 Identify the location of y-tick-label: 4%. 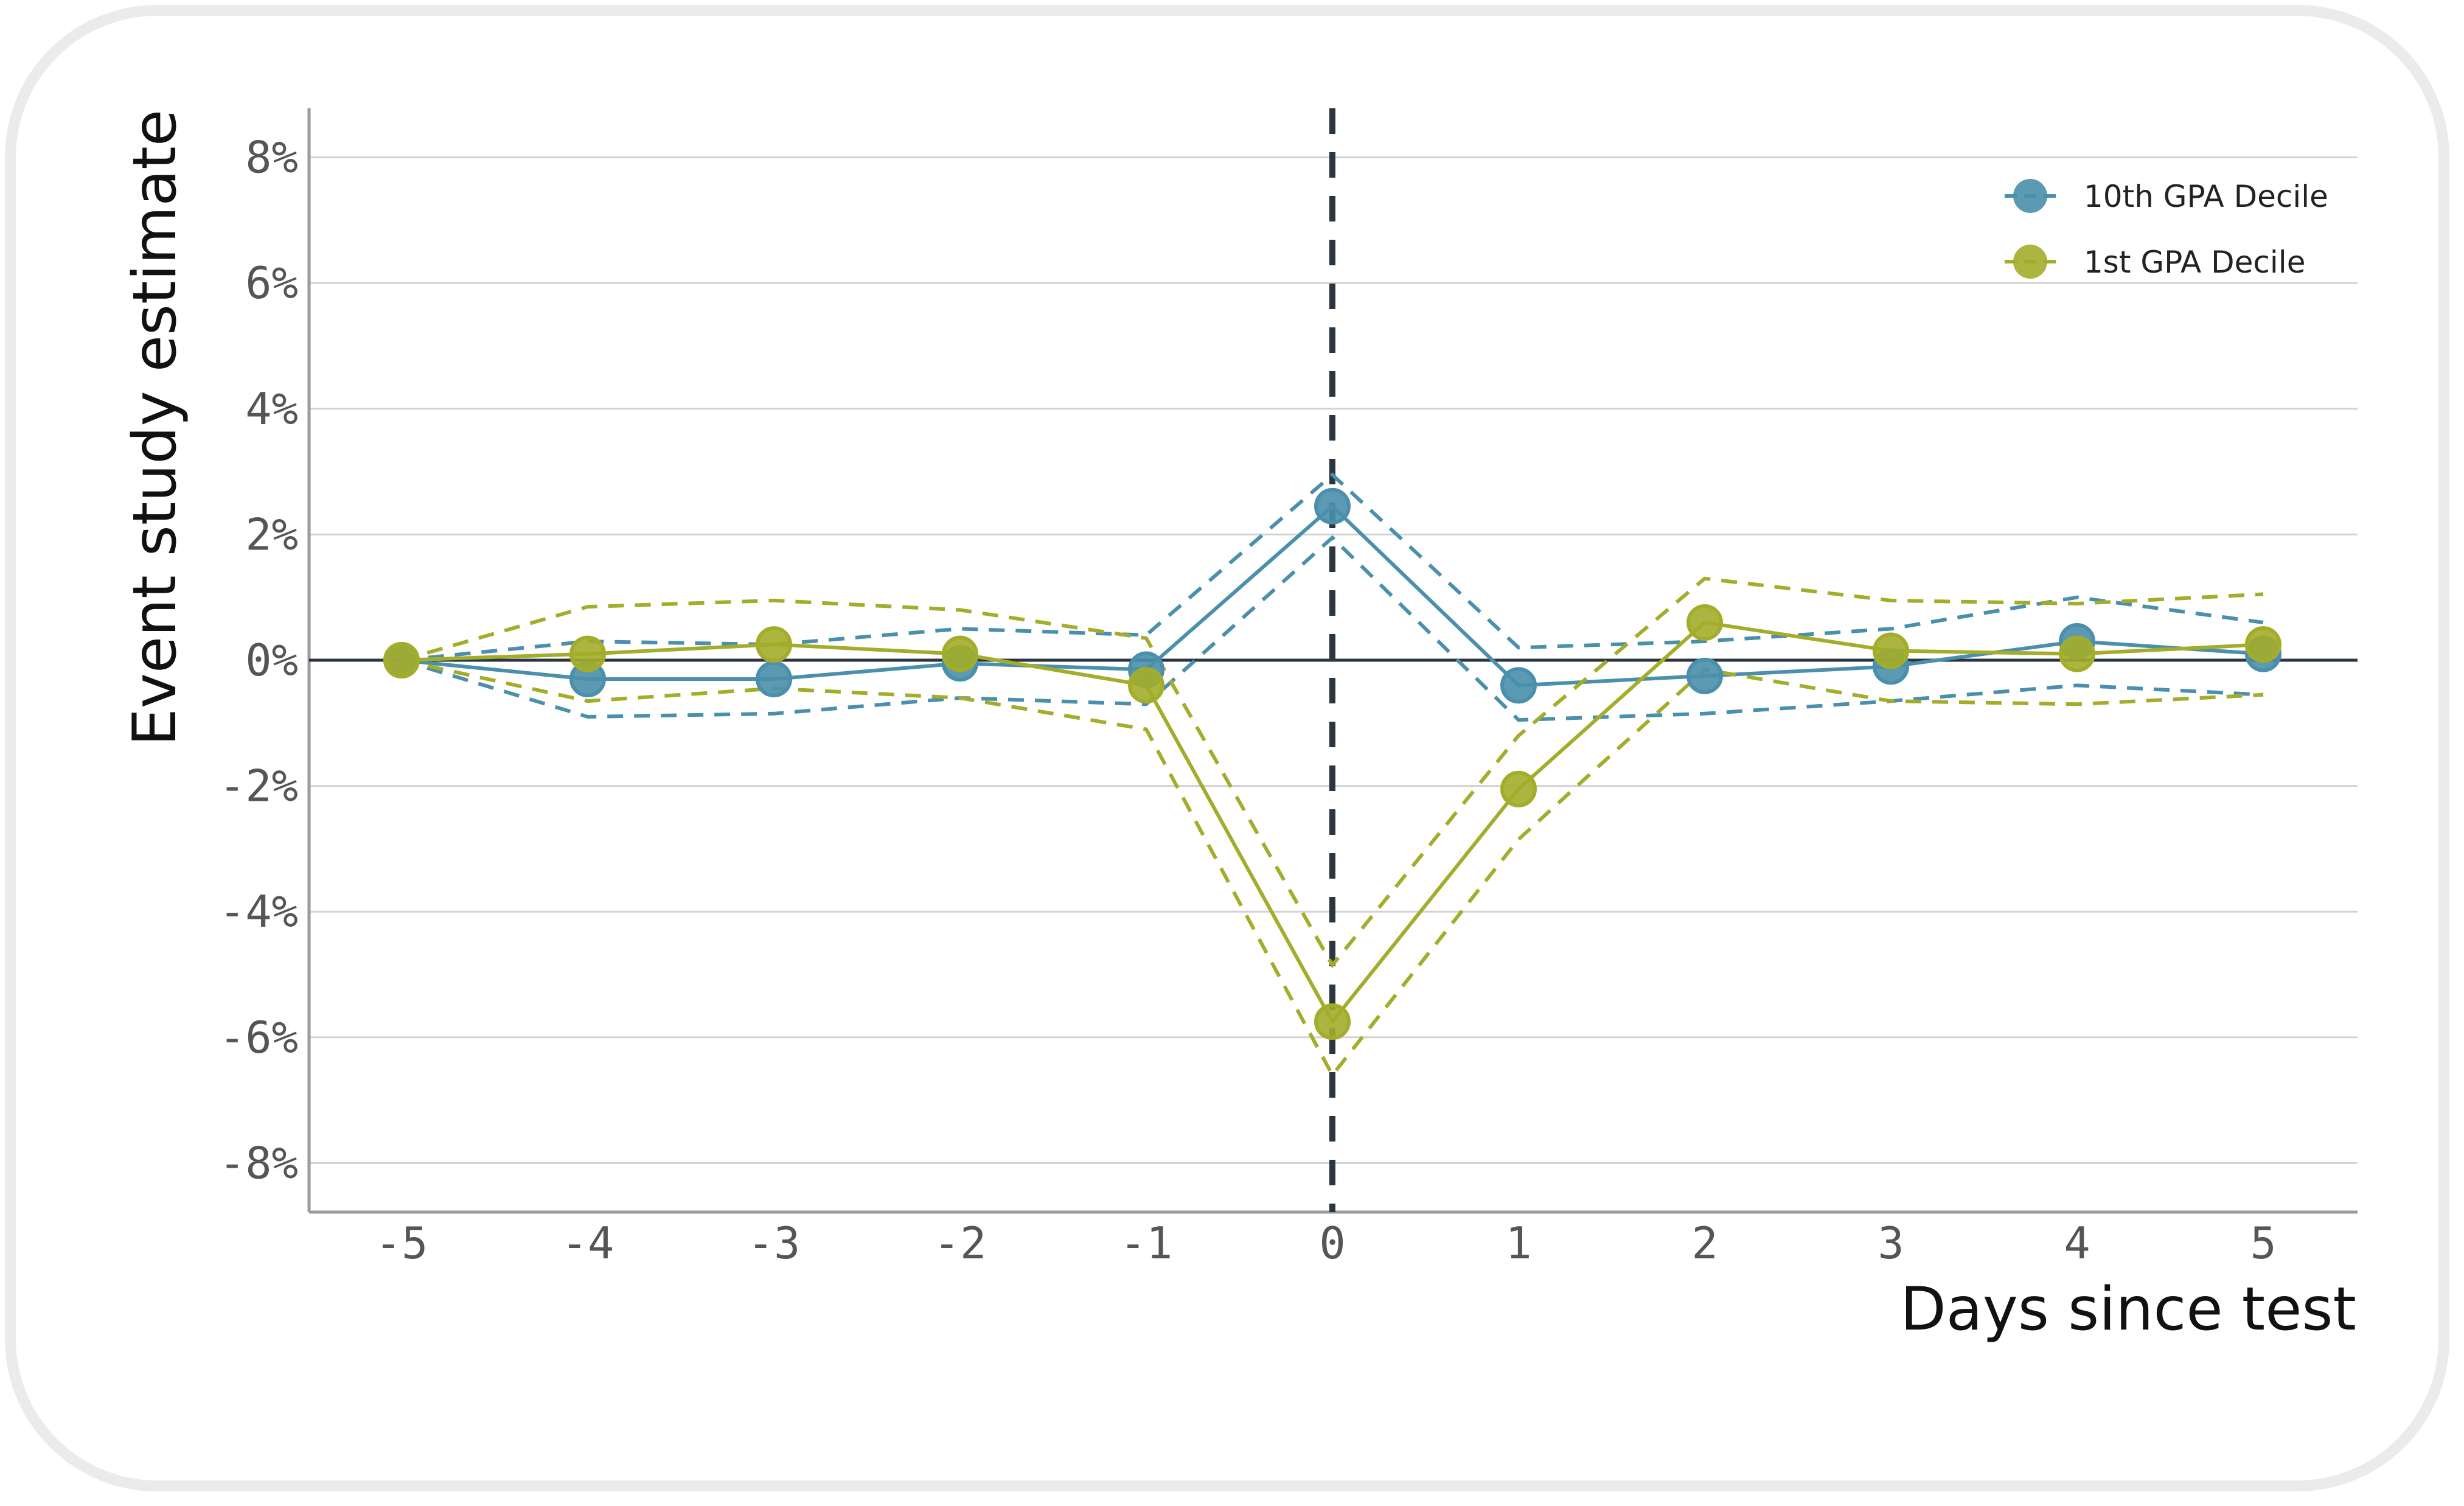
(271, 408).